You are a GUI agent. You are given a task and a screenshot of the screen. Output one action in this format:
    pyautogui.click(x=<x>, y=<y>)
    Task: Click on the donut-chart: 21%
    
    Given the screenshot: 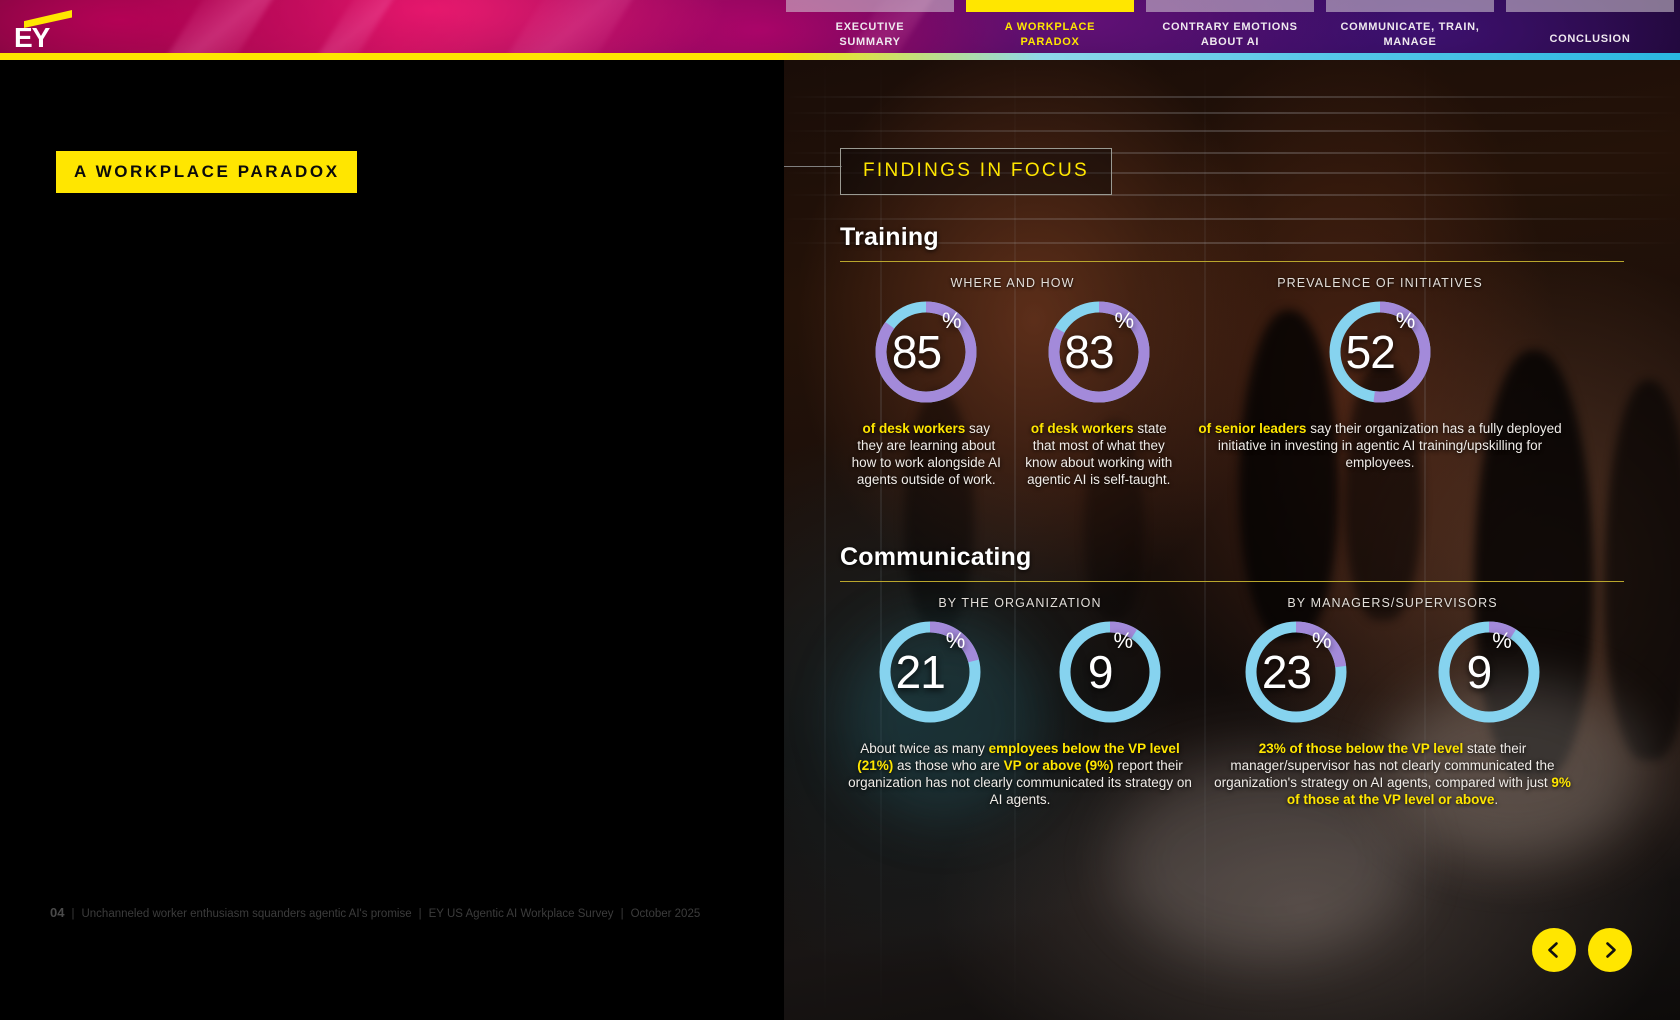 What is the action you would take?
    pyautogui.click(x=930, y=672)
    